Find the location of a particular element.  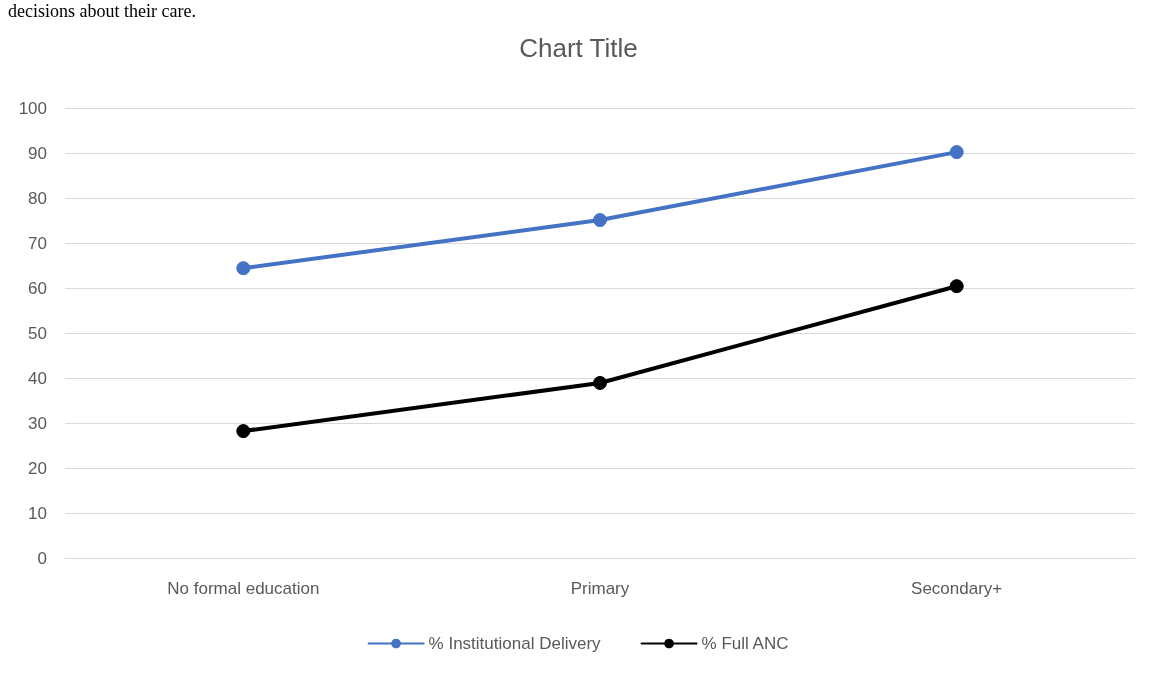

y-tick-label: 70 is located at coordinates (37, 243).